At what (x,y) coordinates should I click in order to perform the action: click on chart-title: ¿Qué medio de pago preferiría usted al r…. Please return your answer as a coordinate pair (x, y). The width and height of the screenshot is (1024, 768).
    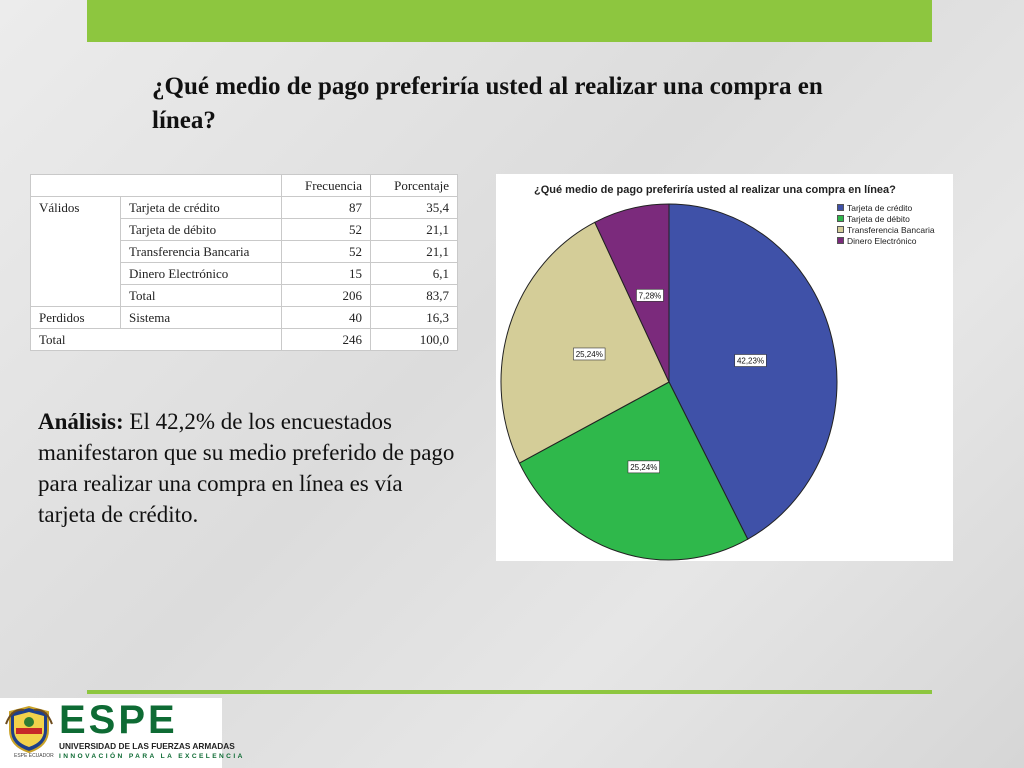
    Looking at the image, I should click on (715, 190).